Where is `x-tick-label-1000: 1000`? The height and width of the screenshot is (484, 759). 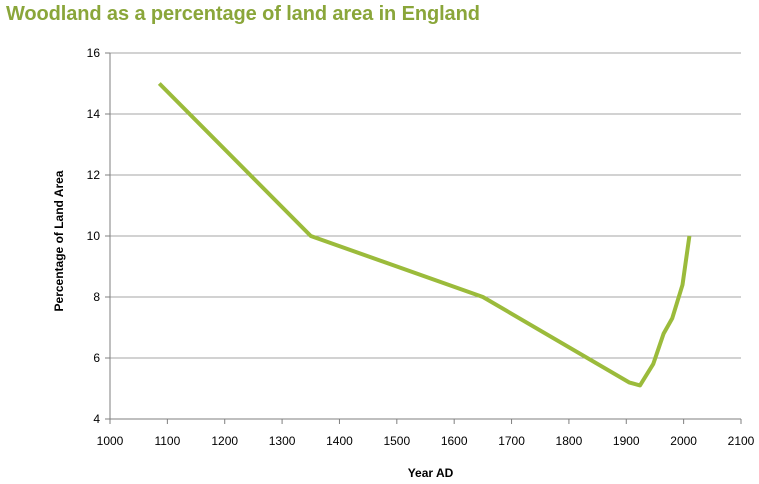
x-tick-label-1000: 1000 is located at coordinates (110, 441).